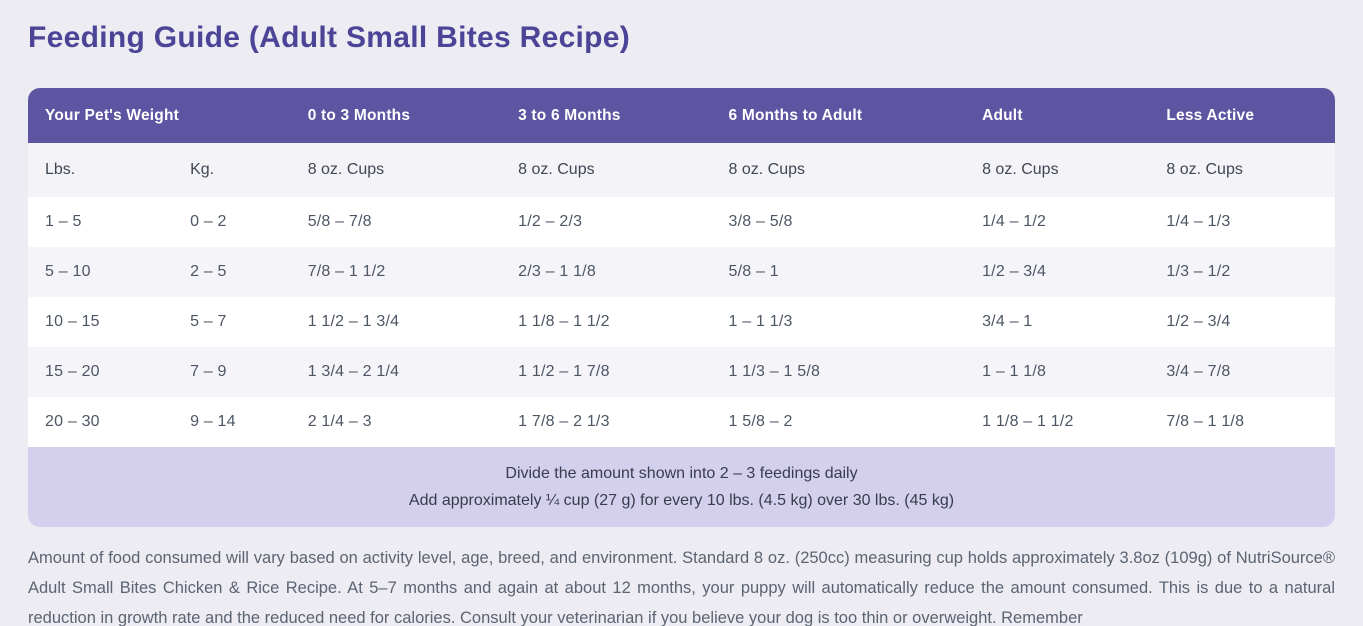  Describe the element at coordinates (1014, 221) in the screenshot. I see `table-cell: 1/4 – 1/2` at that location.